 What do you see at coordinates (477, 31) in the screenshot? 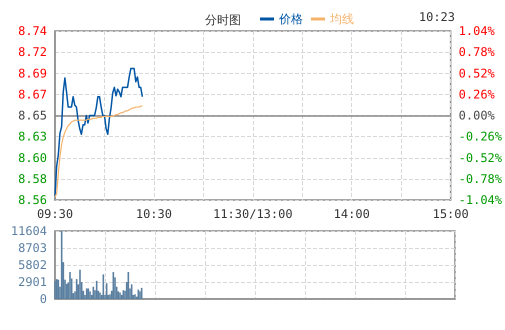
I see `y2-tick-label: 1.04%` at bounding box center [477, 31].